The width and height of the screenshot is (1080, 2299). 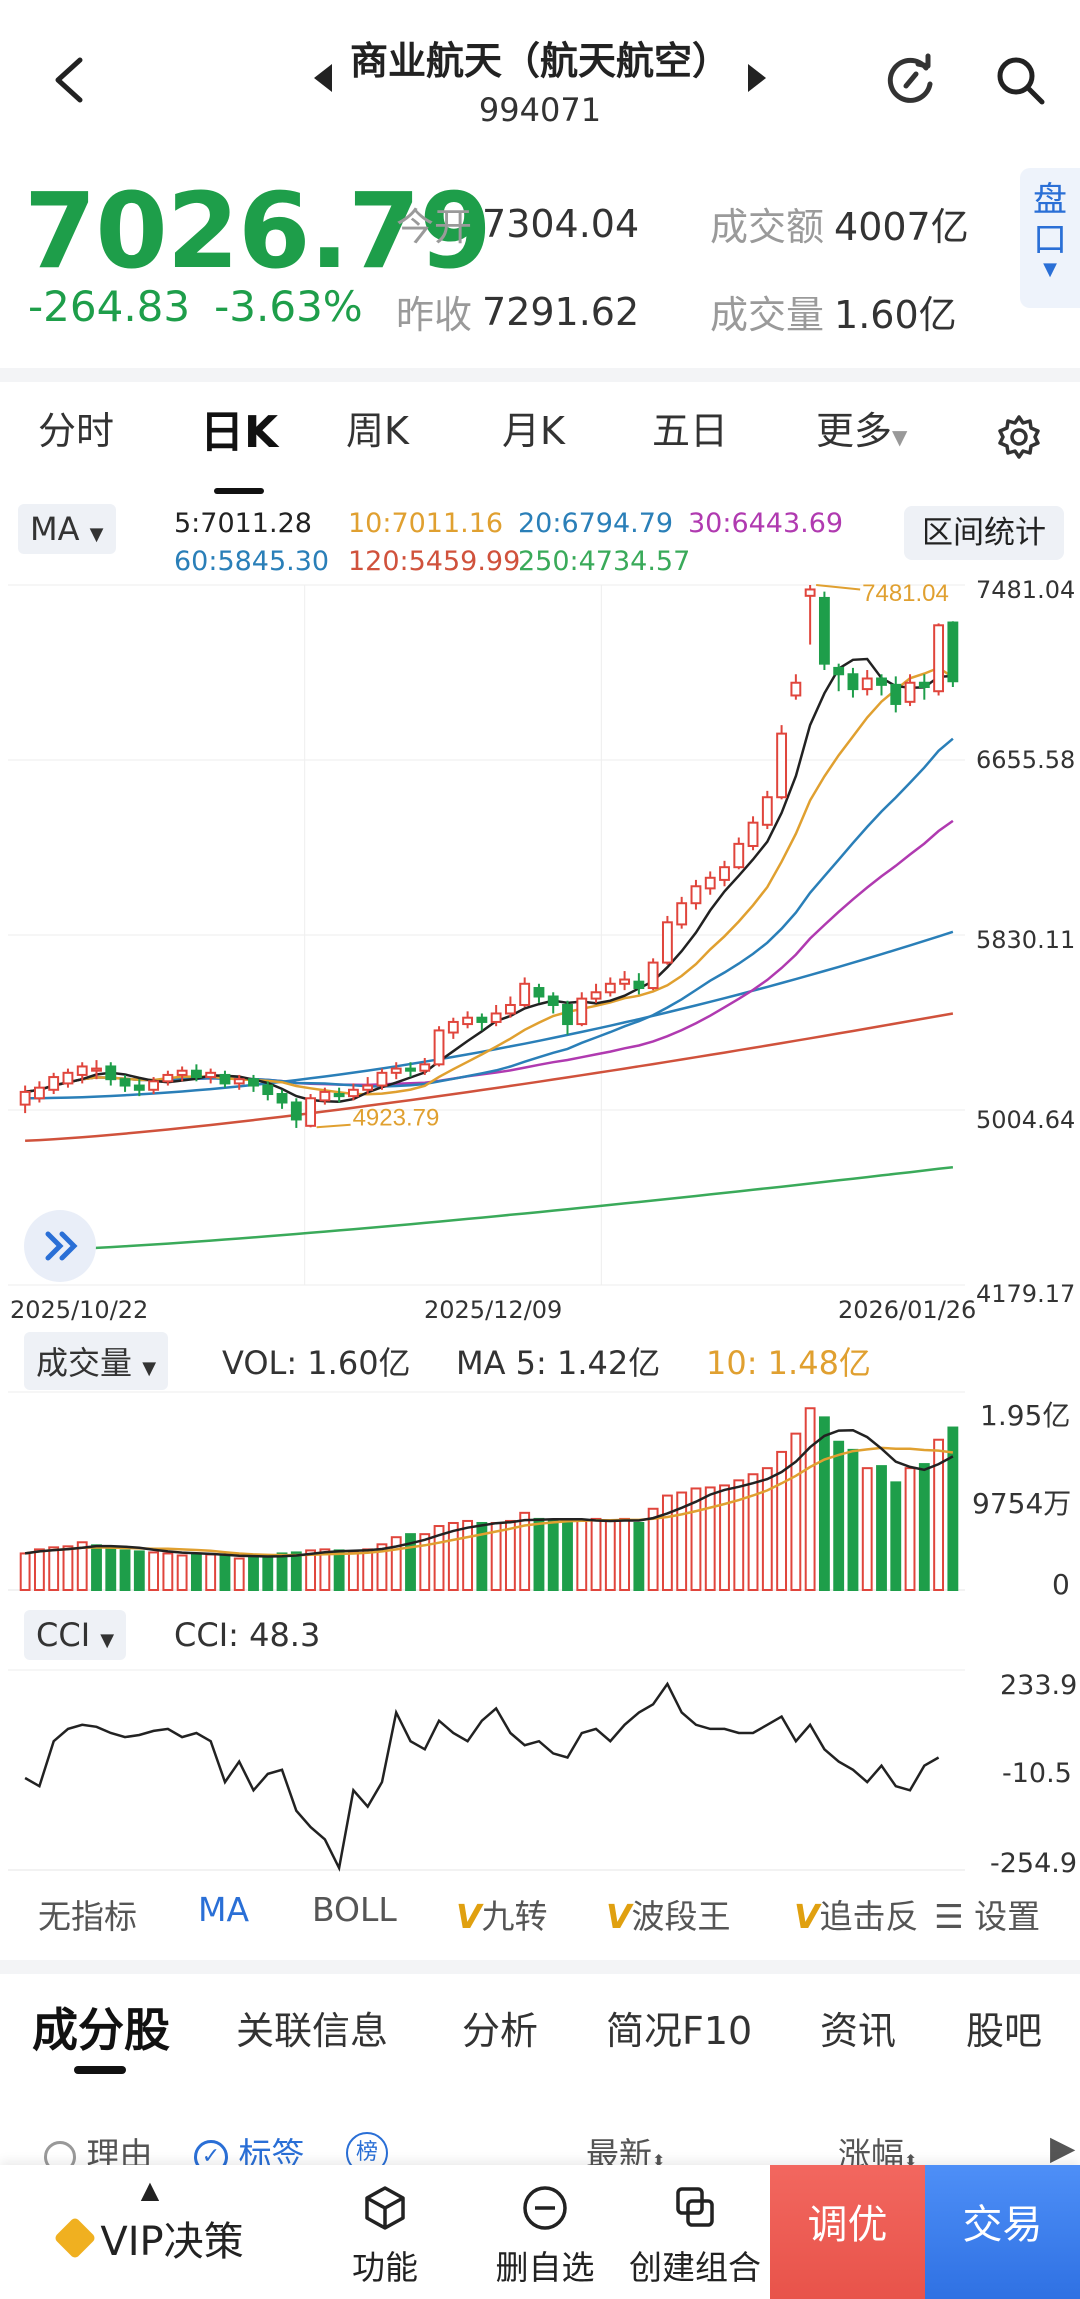 What do you see at coordinates (87, 1916) in the screenshot?
I see `ind-none: 无指标` at bounding box center [87, 1916].